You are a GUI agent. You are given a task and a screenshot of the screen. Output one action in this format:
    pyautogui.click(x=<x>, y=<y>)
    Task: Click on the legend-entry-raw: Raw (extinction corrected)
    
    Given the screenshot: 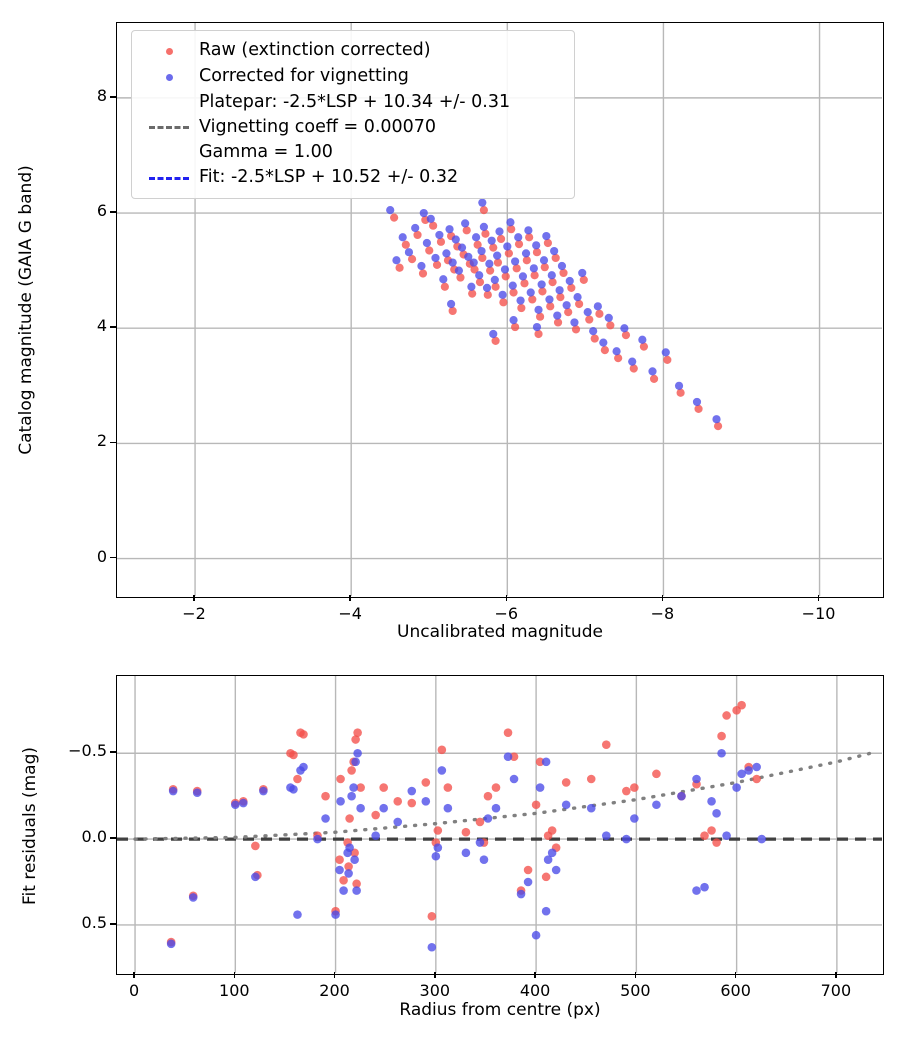 What is the action you would take?
    pyautogui.click(x=352, y=51)
    